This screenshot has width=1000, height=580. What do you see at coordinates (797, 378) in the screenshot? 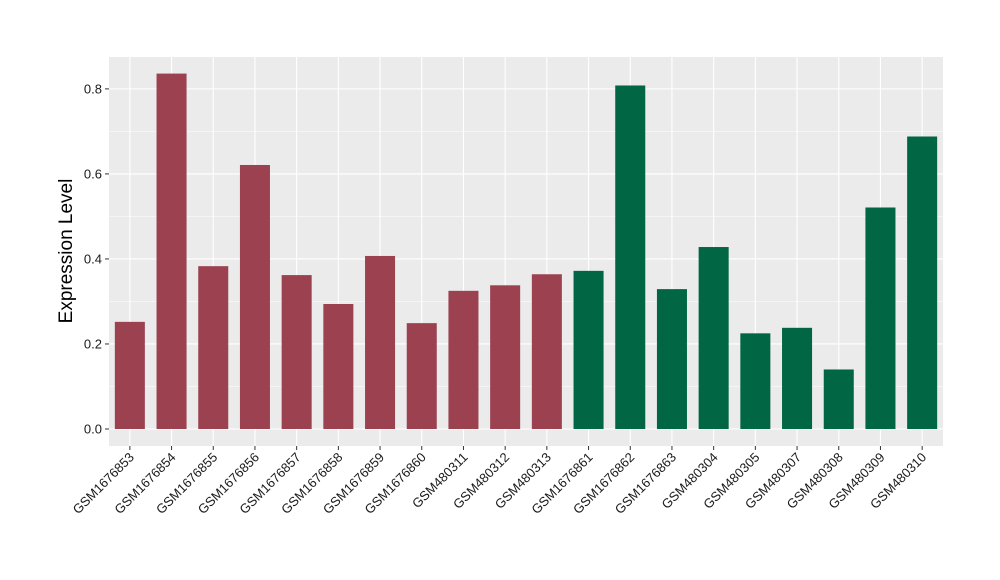
I see `bar-GSM480307` at bounding box center [797, 378].